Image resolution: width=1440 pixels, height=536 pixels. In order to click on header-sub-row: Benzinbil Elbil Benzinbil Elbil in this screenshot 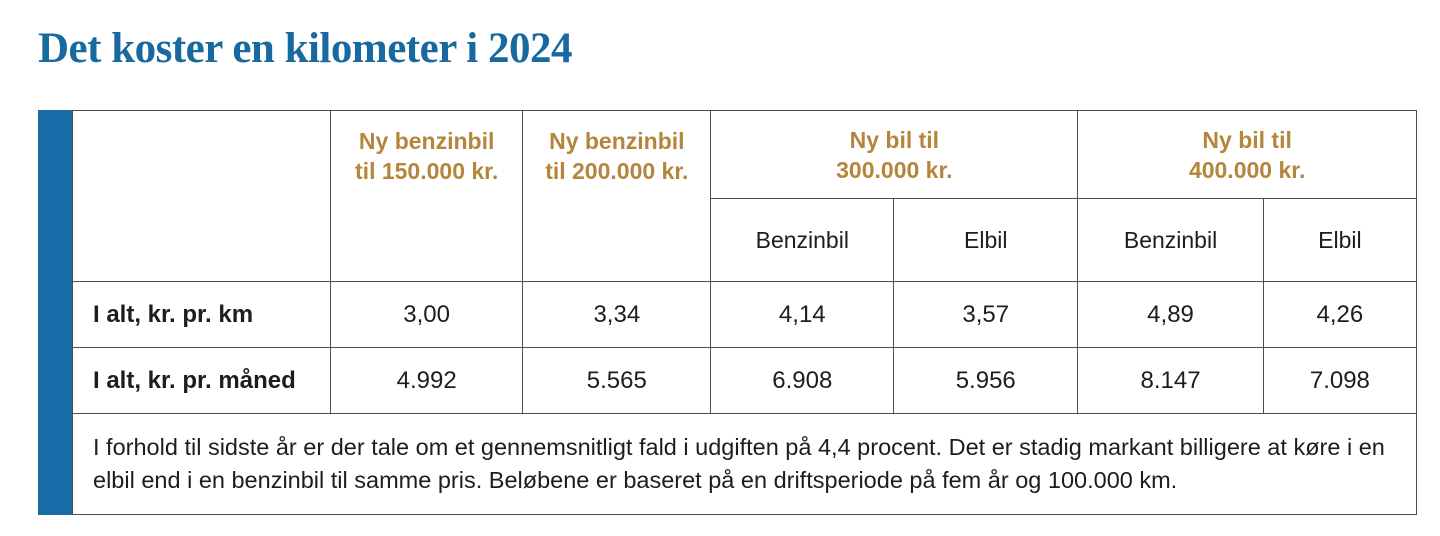, I will do `click(745, 240)`.